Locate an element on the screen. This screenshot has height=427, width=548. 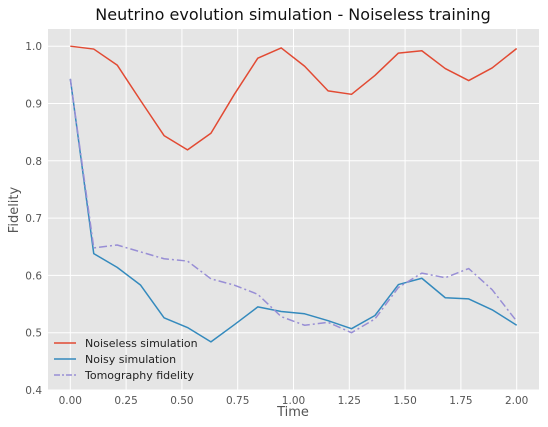
x-tick-label: 1.25 is located at coordinates (349, 401).